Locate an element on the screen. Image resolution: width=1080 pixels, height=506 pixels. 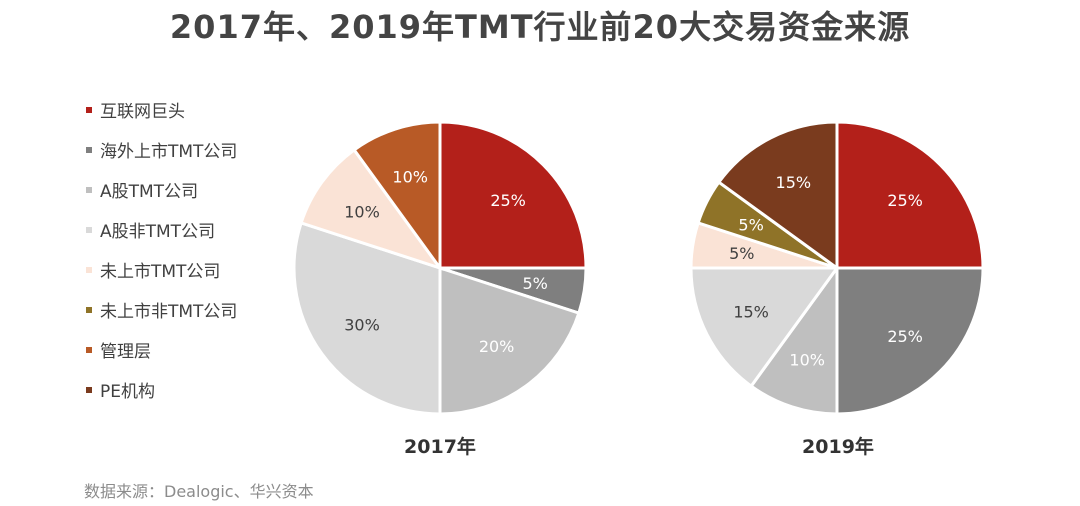
legend-label: A股非TMT公司 is located at coordinates (158, 232).